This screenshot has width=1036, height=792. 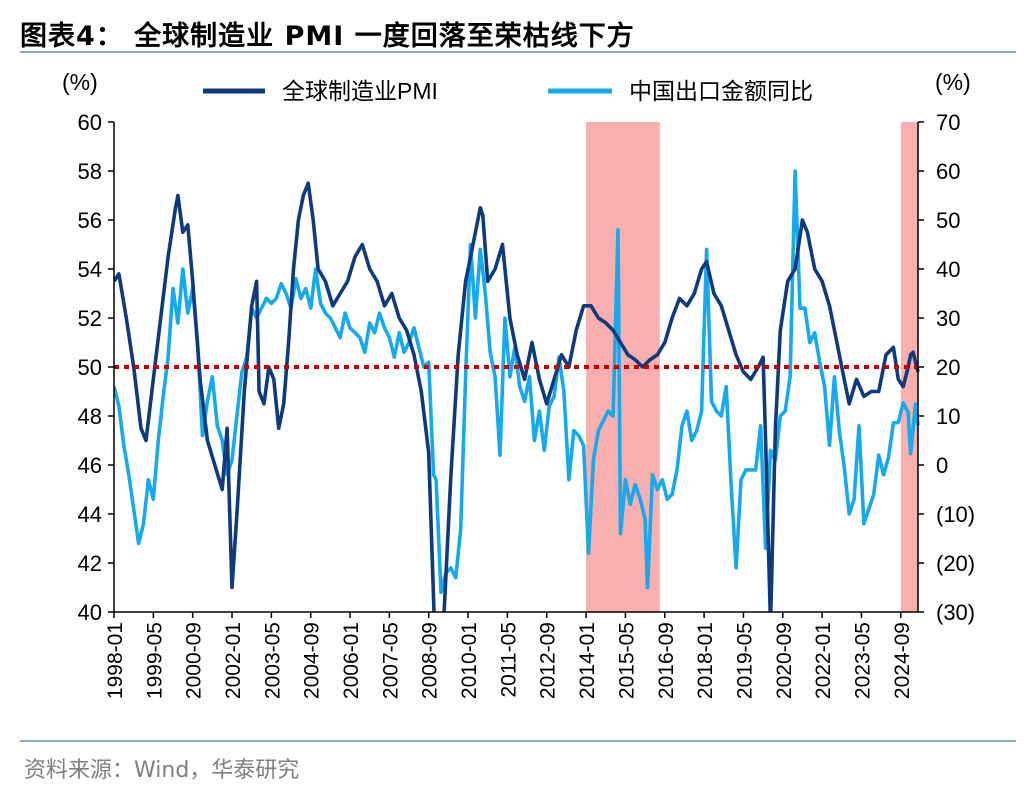 I want to click on right-tick-label: 30, so click(x=948, y=318).